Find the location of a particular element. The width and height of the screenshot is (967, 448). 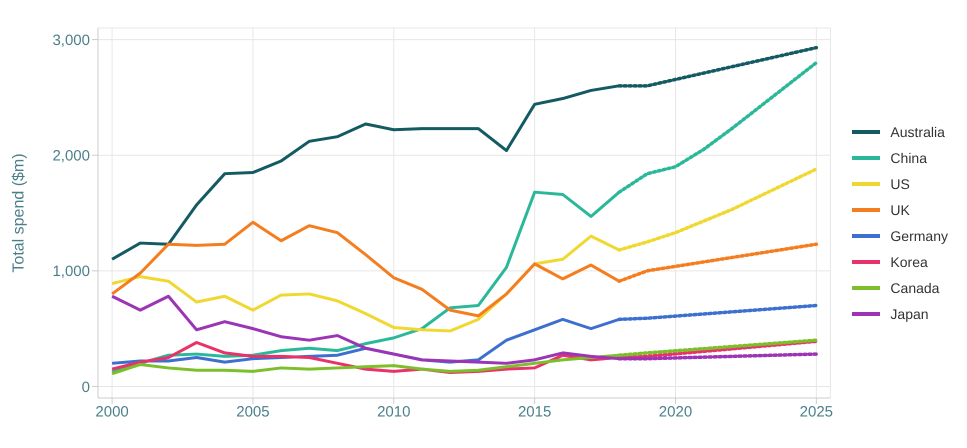

y-tick-label: 1,000 is located at coordinates (71, 271).